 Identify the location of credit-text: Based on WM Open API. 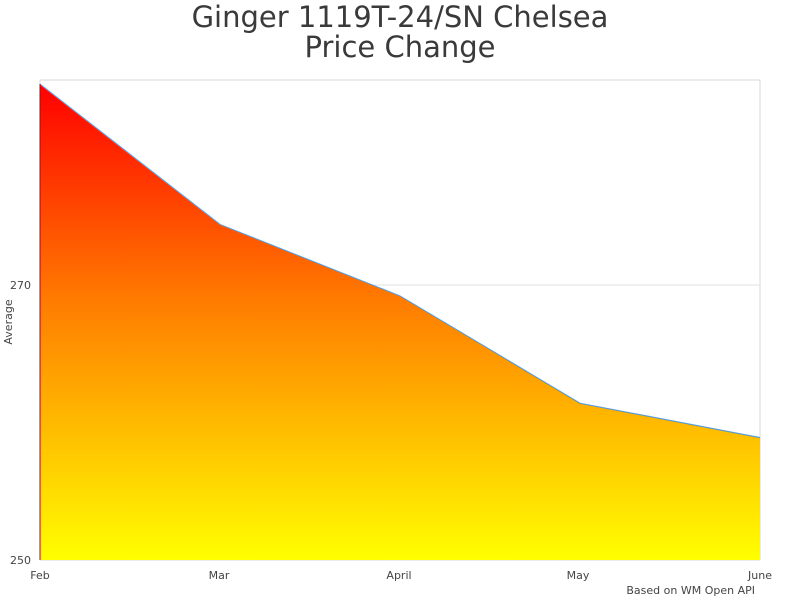
(690, 590).